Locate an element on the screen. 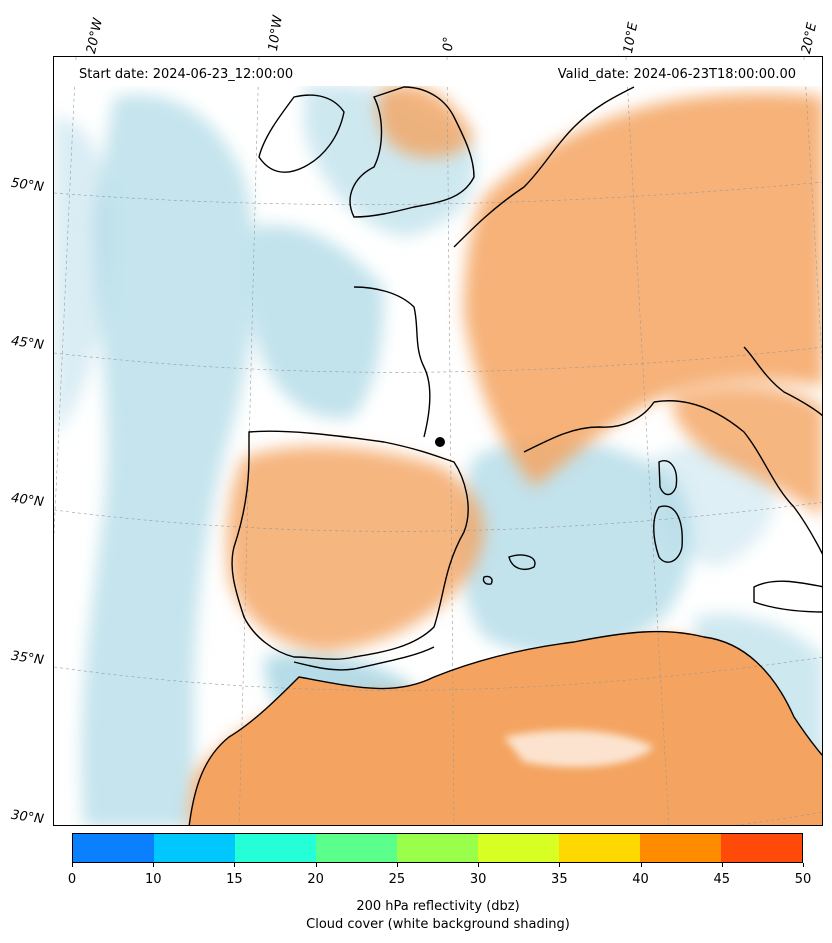 The width and height of the screenshot is (832, 943). colorbar-tick-label: 40 is located at coordinates (640, 879).